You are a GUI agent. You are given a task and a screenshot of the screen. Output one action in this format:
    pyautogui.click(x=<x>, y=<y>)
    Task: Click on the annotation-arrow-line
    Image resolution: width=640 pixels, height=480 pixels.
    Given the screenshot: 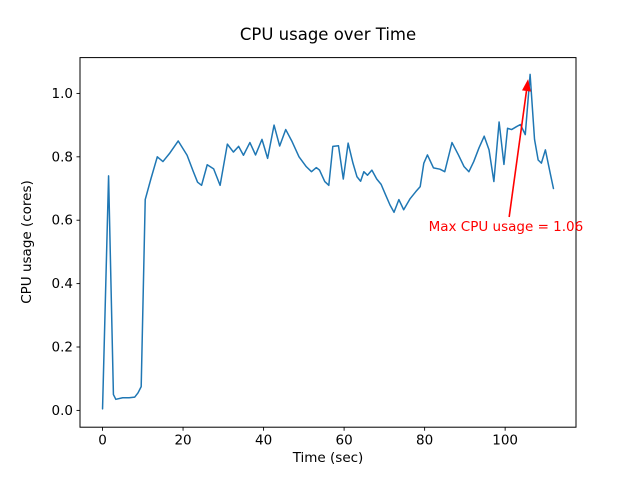 What is the action you would take?
    pyautogui.click(x=518, y=154)
    